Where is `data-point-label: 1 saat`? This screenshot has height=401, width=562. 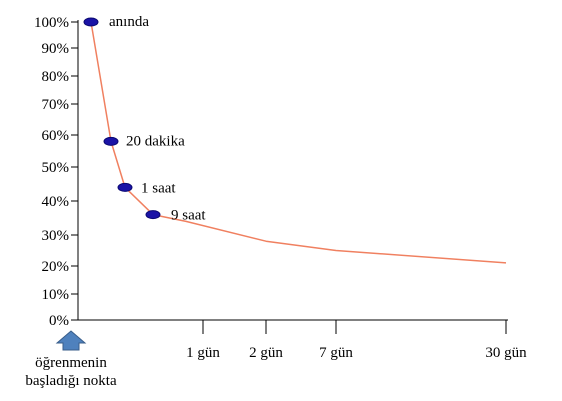 data-point-label: 1 saat is located at coordinates (158, 188).